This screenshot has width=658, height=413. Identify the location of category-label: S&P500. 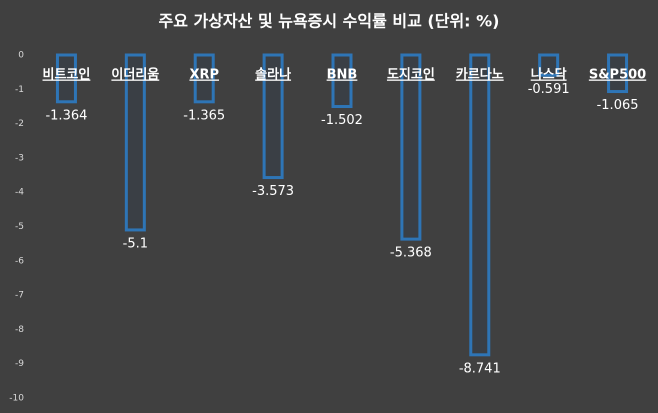
(617, 75).